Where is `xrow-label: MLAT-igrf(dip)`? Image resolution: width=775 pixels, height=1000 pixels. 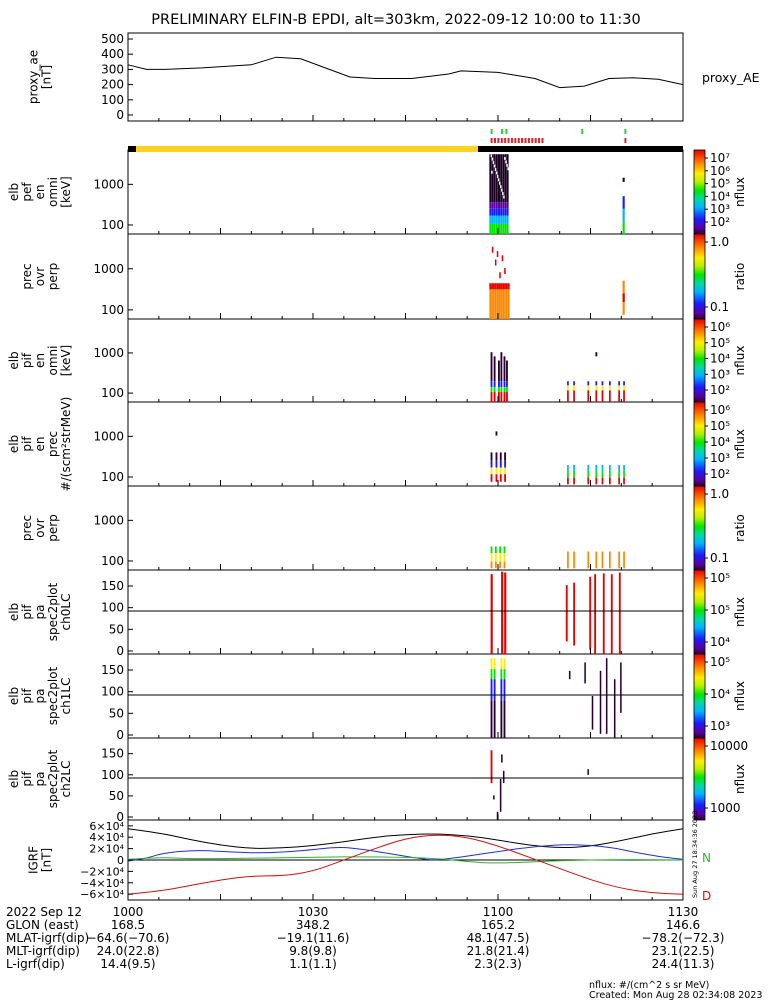
xrow-label: MLAT-igrf(dip) is located at coordinates (47, 938).